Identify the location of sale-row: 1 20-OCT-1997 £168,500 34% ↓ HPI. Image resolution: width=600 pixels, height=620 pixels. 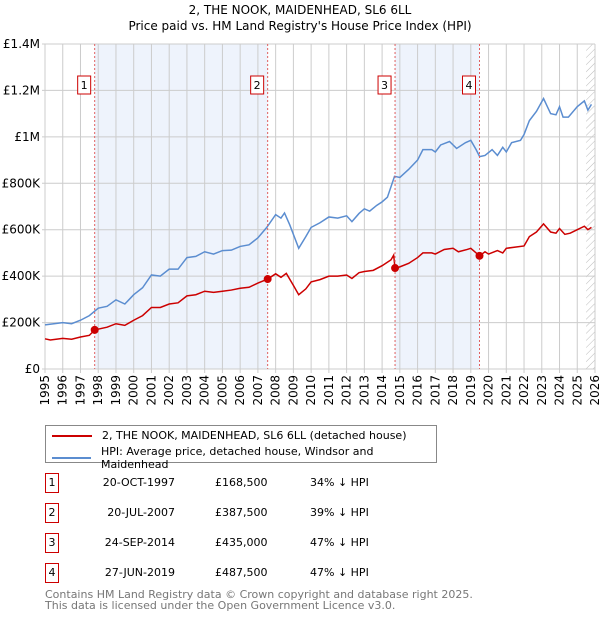
(255, 483).